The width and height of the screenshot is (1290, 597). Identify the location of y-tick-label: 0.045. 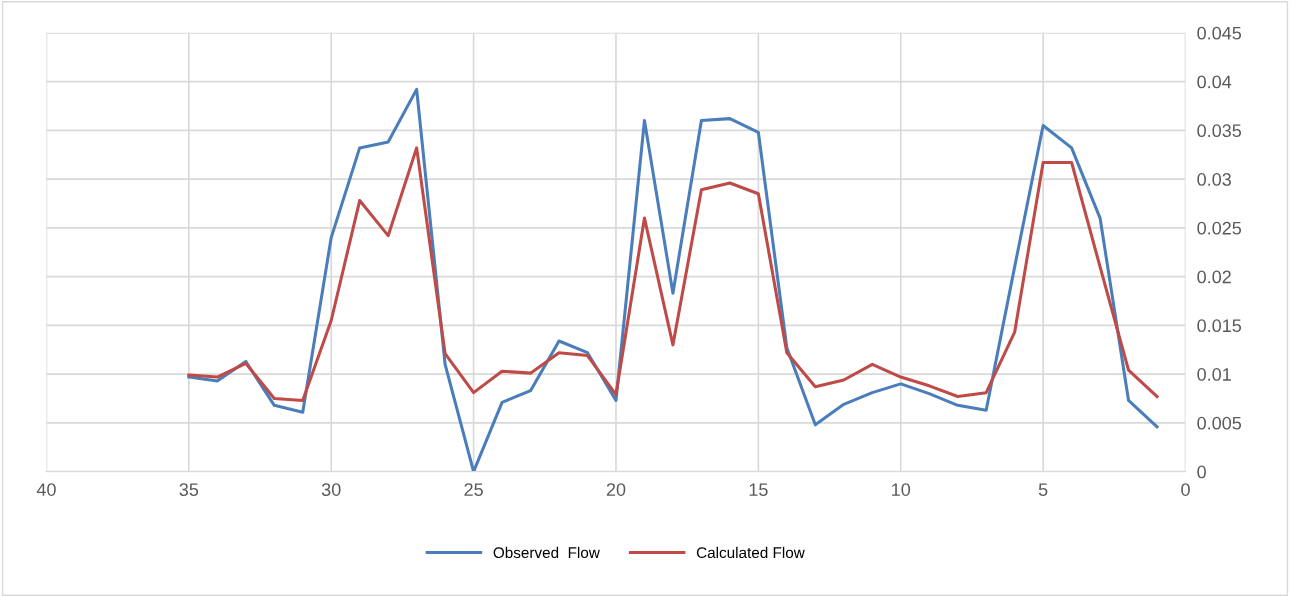
(1219, 33).